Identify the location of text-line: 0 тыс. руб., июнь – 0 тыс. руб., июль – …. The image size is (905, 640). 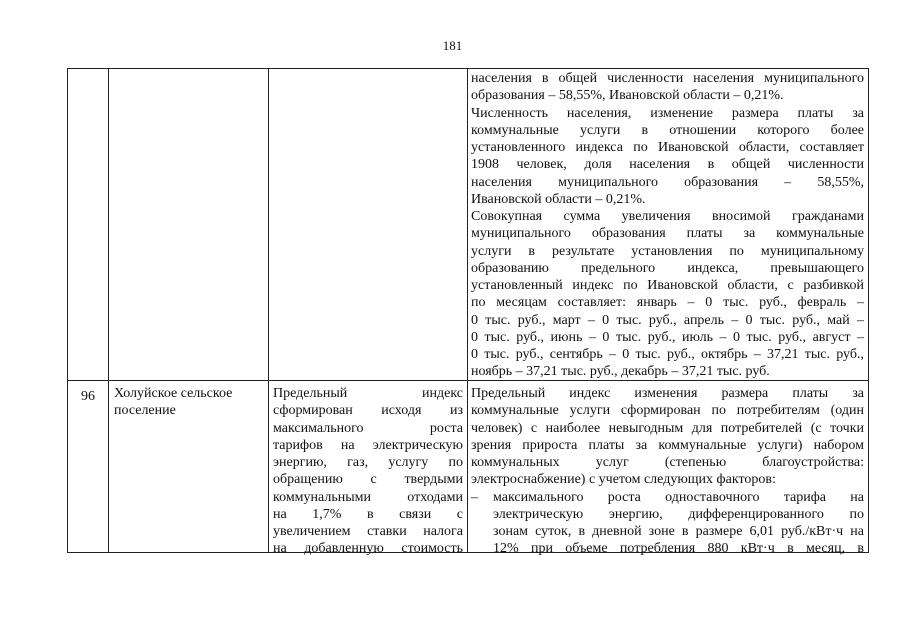
(667, 337).